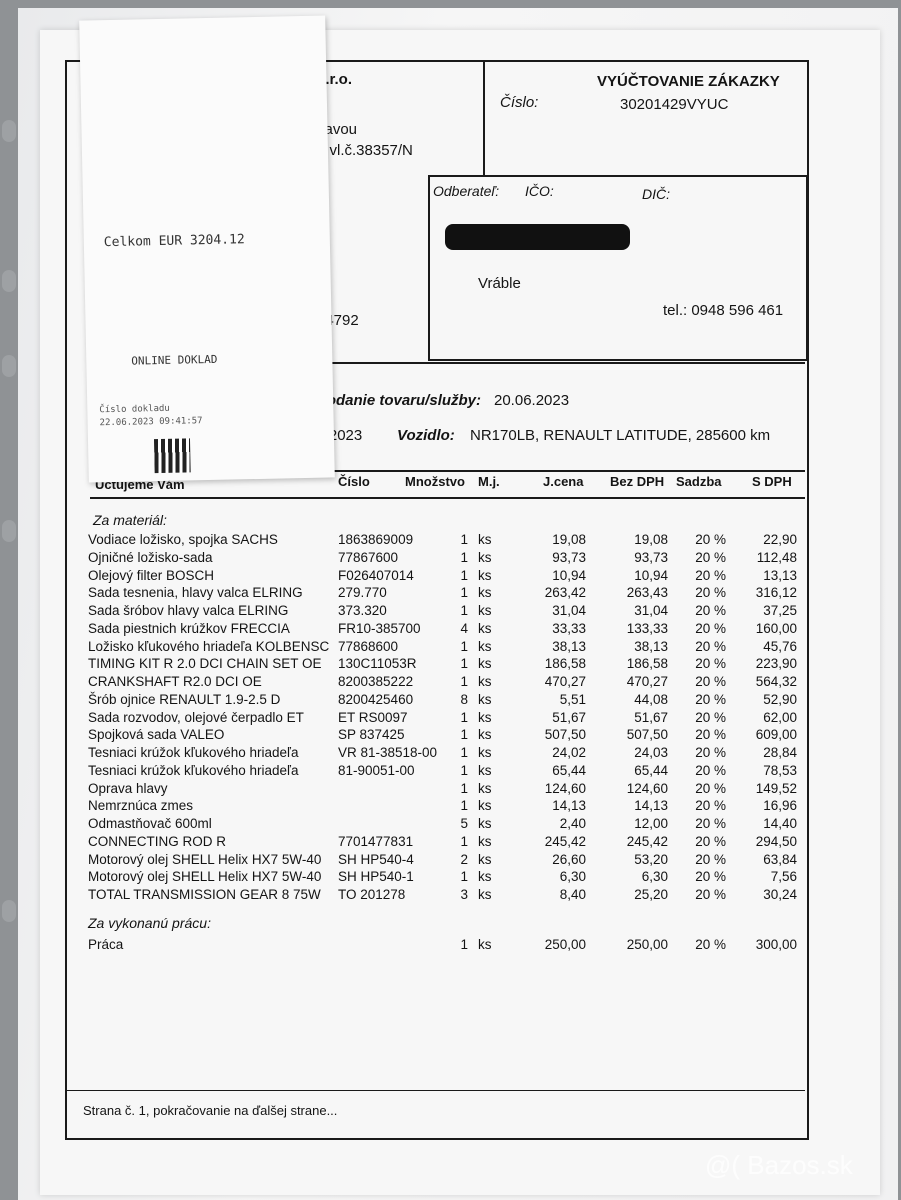 The width and height of the screenshot is (901, 1200). What do you see at coordinates (539, 191) in the screenshot?
I see `label: IČO:` at bounding box center [539, 191].